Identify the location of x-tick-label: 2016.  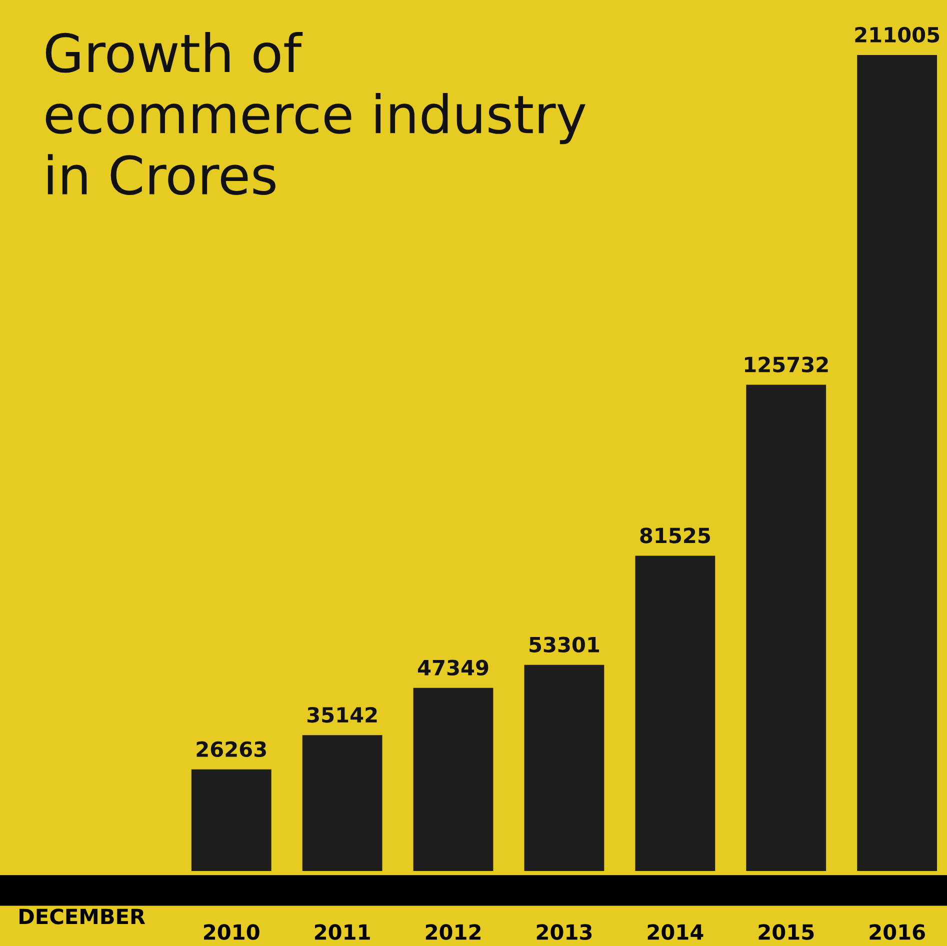
(897, 932).